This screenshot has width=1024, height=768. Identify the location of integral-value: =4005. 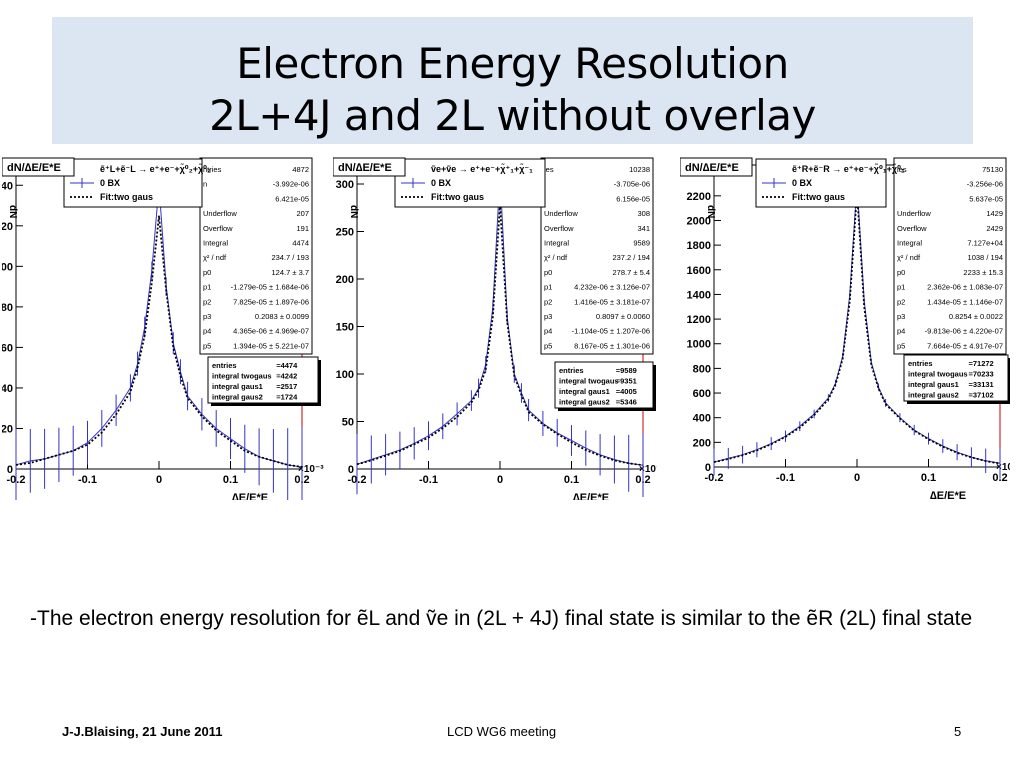
(626, 391).